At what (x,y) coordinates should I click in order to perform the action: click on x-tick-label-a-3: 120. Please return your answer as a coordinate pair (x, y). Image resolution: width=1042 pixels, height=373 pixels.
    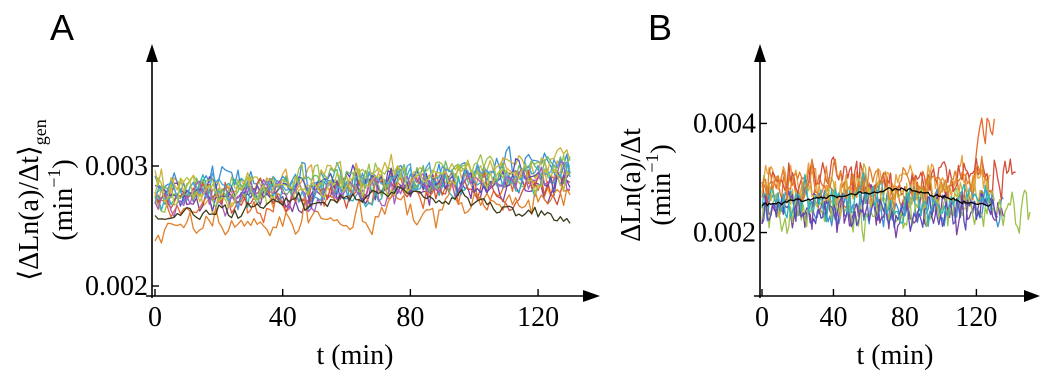
    Looking at the image, I should click on (538, 317).